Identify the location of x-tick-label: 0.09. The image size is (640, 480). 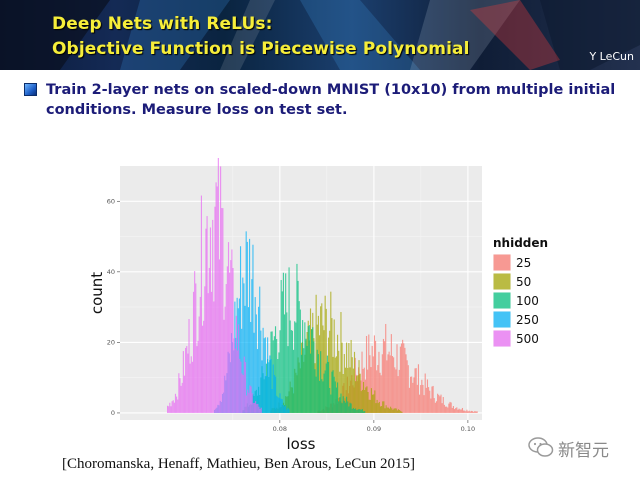
(374, 429).